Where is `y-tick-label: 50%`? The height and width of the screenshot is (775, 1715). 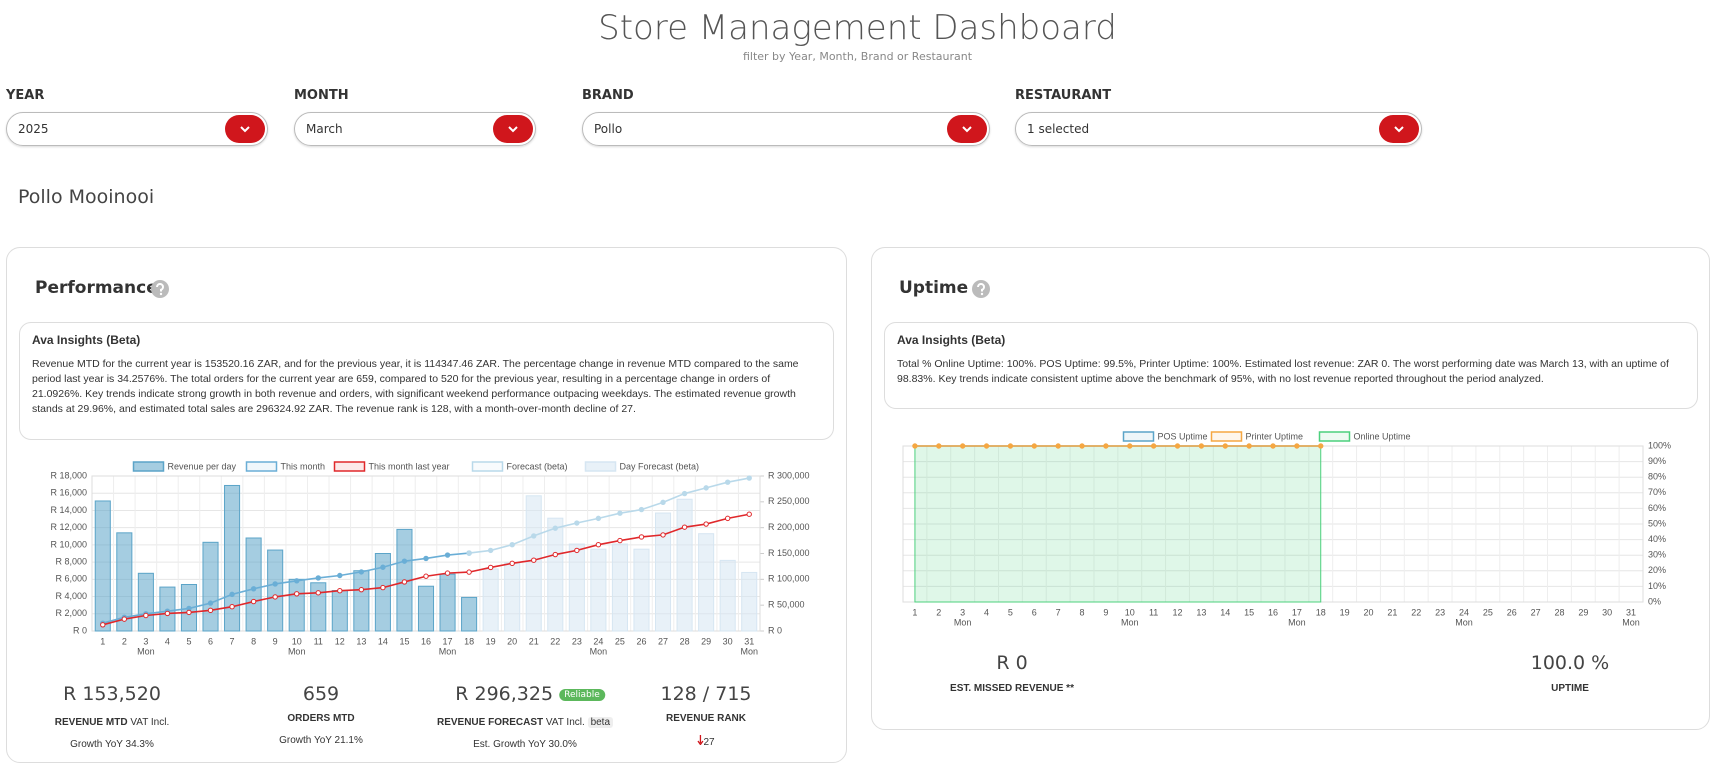
y-tick-label: 50% is located at coordinates (1657, 523).